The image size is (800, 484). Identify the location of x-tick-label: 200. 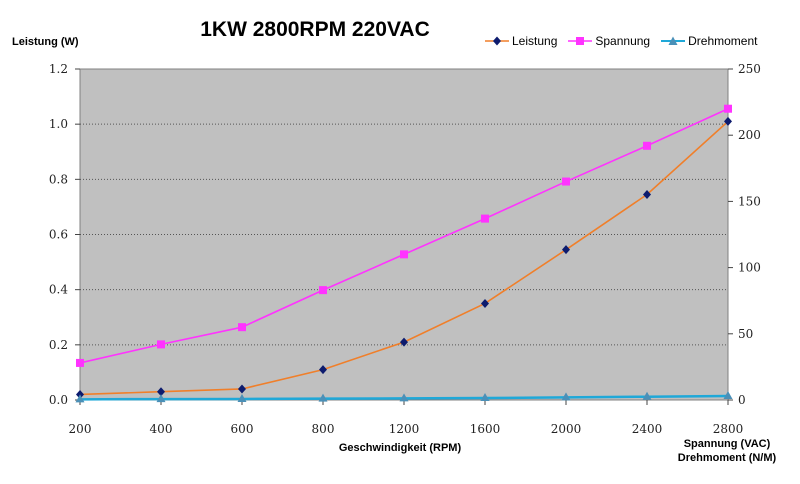
(80, 429).